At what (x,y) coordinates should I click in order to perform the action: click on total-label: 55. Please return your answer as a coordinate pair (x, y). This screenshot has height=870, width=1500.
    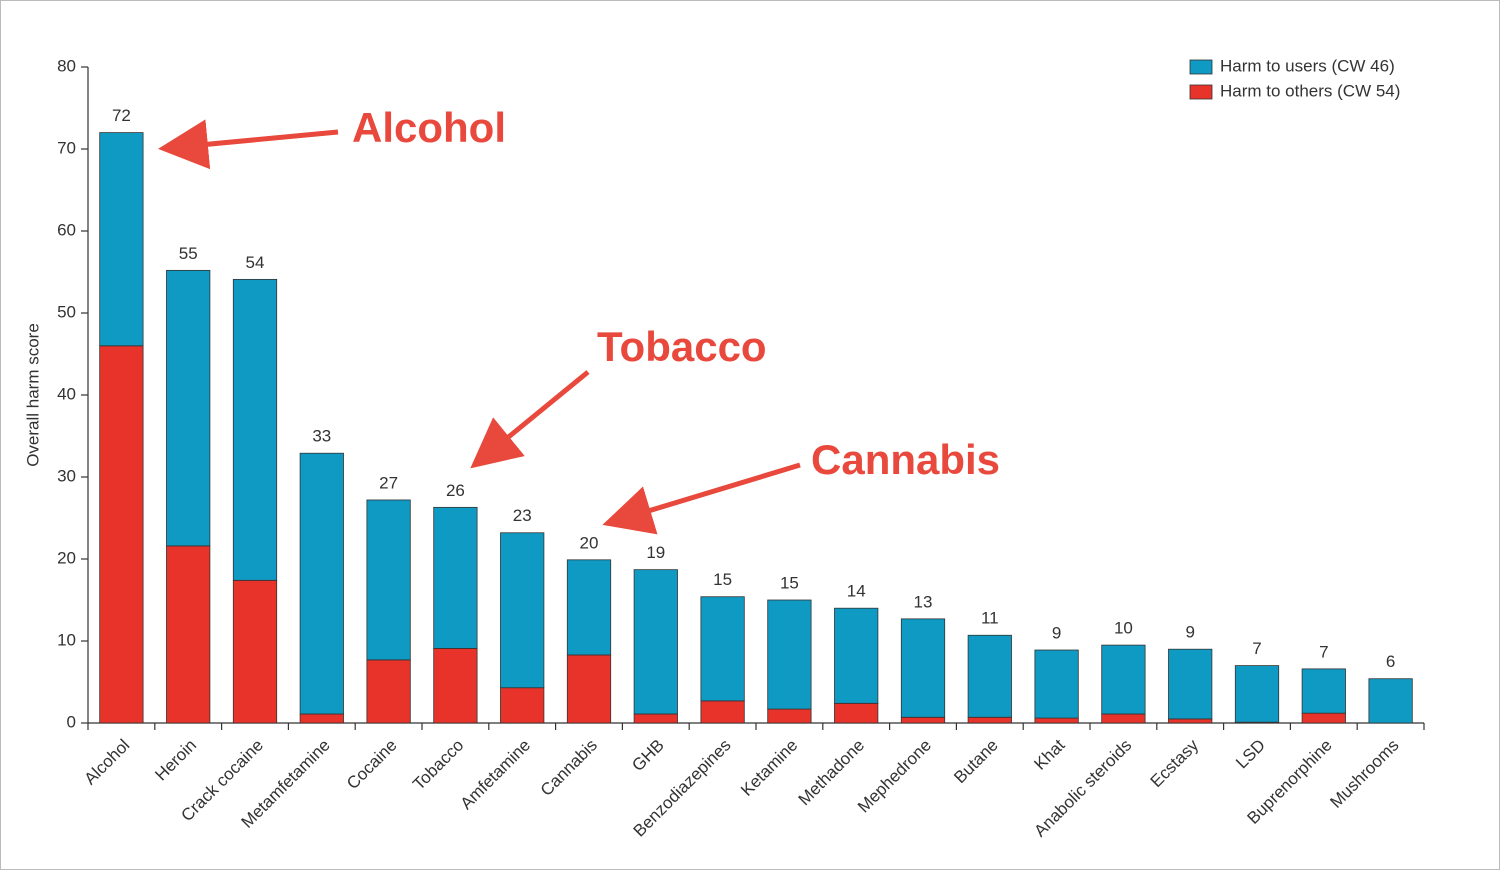
    Looking at the image, I should click on (188, 253).